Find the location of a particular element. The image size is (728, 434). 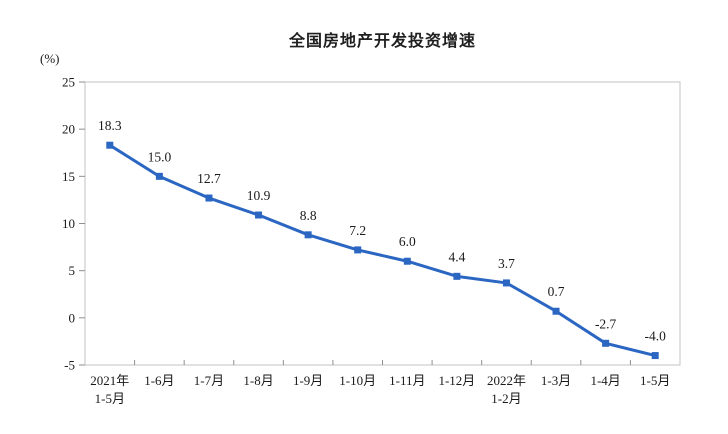

y-axis-tick-label: 0 is located at coordinates (72, 317).